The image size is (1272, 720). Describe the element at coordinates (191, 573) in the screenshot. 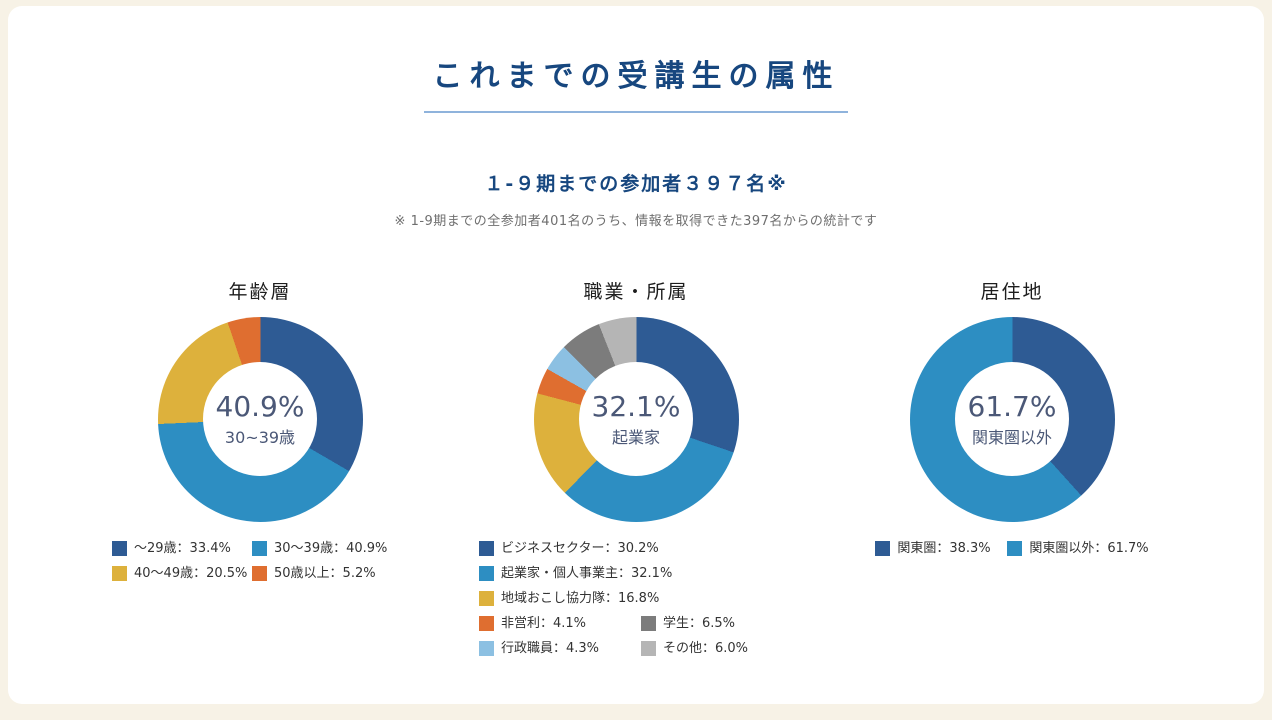

I see `legend-label: 40〜49歳：20.5%` at that location.